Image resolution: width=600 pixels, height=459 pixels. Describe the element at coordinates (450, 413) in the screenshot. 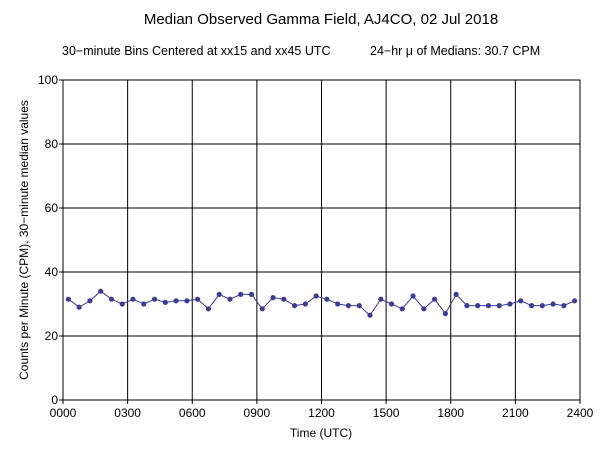

I see `x-tick-label: 1800` at that location.